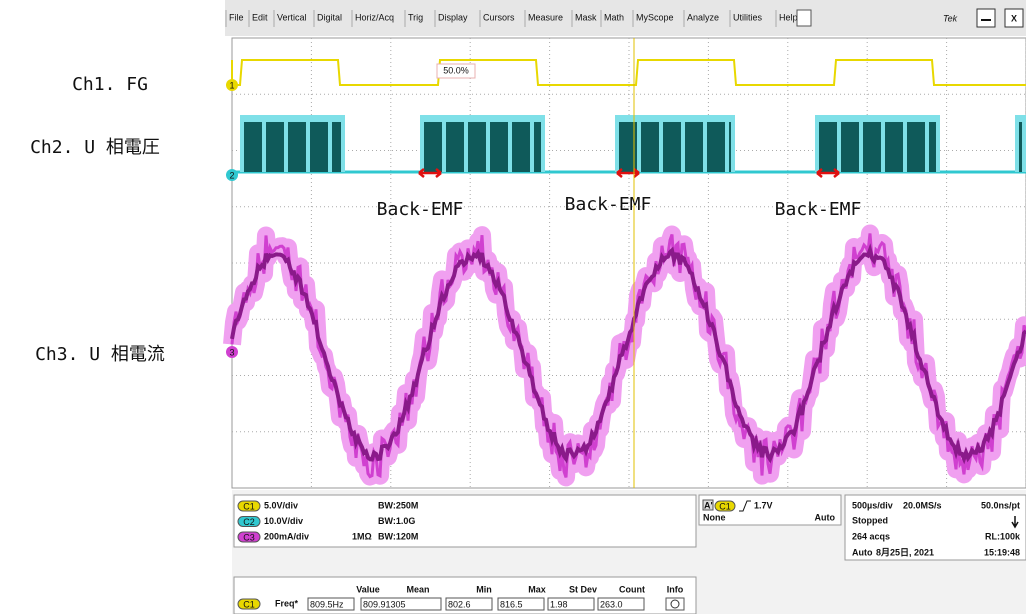  Describe the element at coordinates (384, 604) in the screenshot. I see `measure-value: 809.91305` at that location.